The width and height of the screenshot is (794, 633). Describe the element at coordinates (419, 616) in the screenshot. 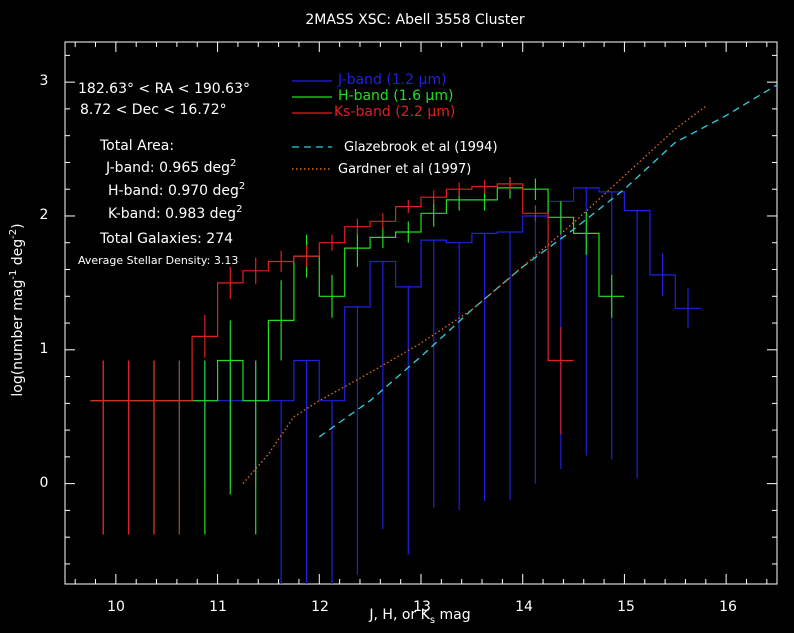

I see `x-axis-label: J, H, or Ks mag` at that location.